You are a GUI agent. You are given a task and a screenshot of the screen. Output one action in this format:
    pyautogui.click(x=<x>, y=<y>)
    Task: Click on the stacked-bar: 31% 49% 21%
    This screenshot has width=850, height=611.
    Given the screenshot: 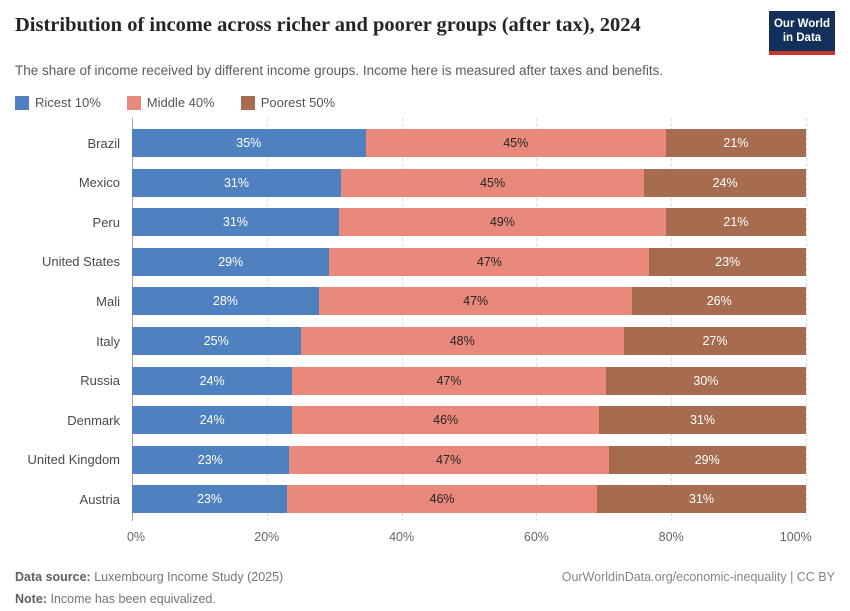 What is the action you would take?
    pyautogui.click(x=469, y=222)
    